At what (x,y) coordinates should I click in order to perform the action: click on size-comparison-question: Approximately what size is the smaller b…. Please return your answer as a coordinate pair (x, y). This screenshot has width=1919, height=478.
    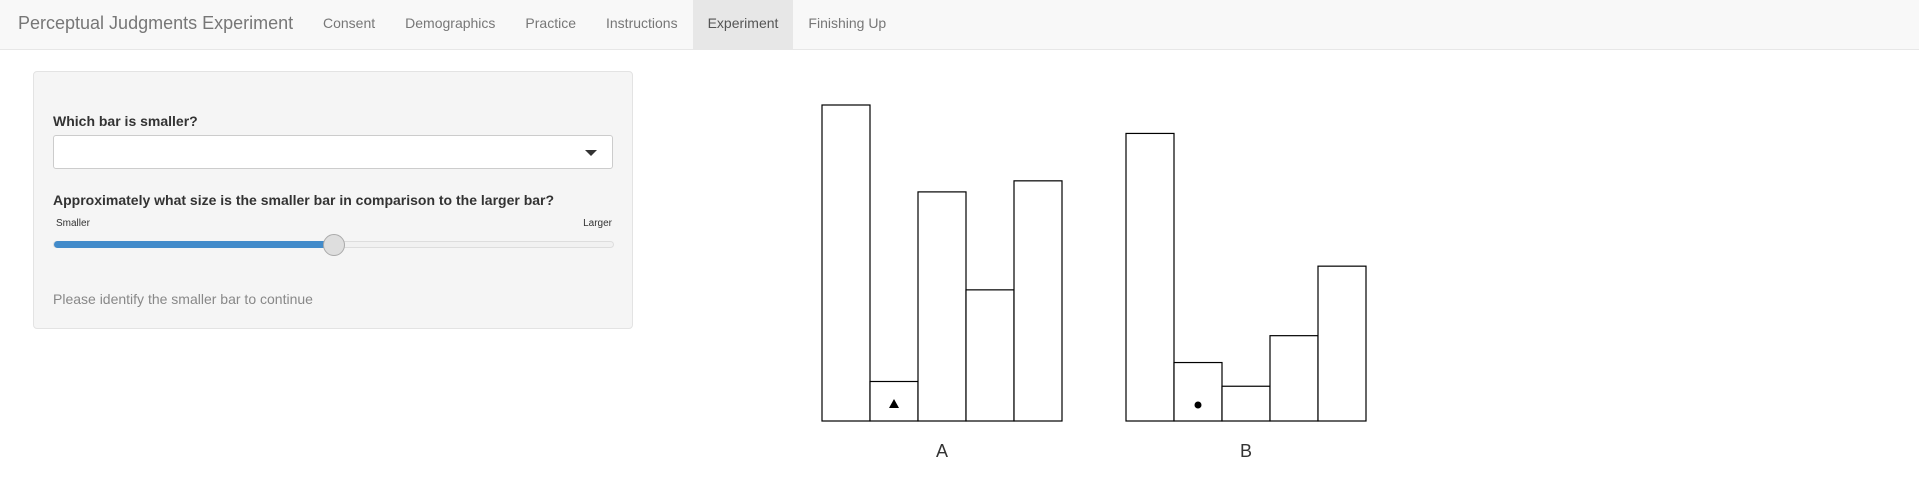
    Looking at the image, I should click on (304, 200).